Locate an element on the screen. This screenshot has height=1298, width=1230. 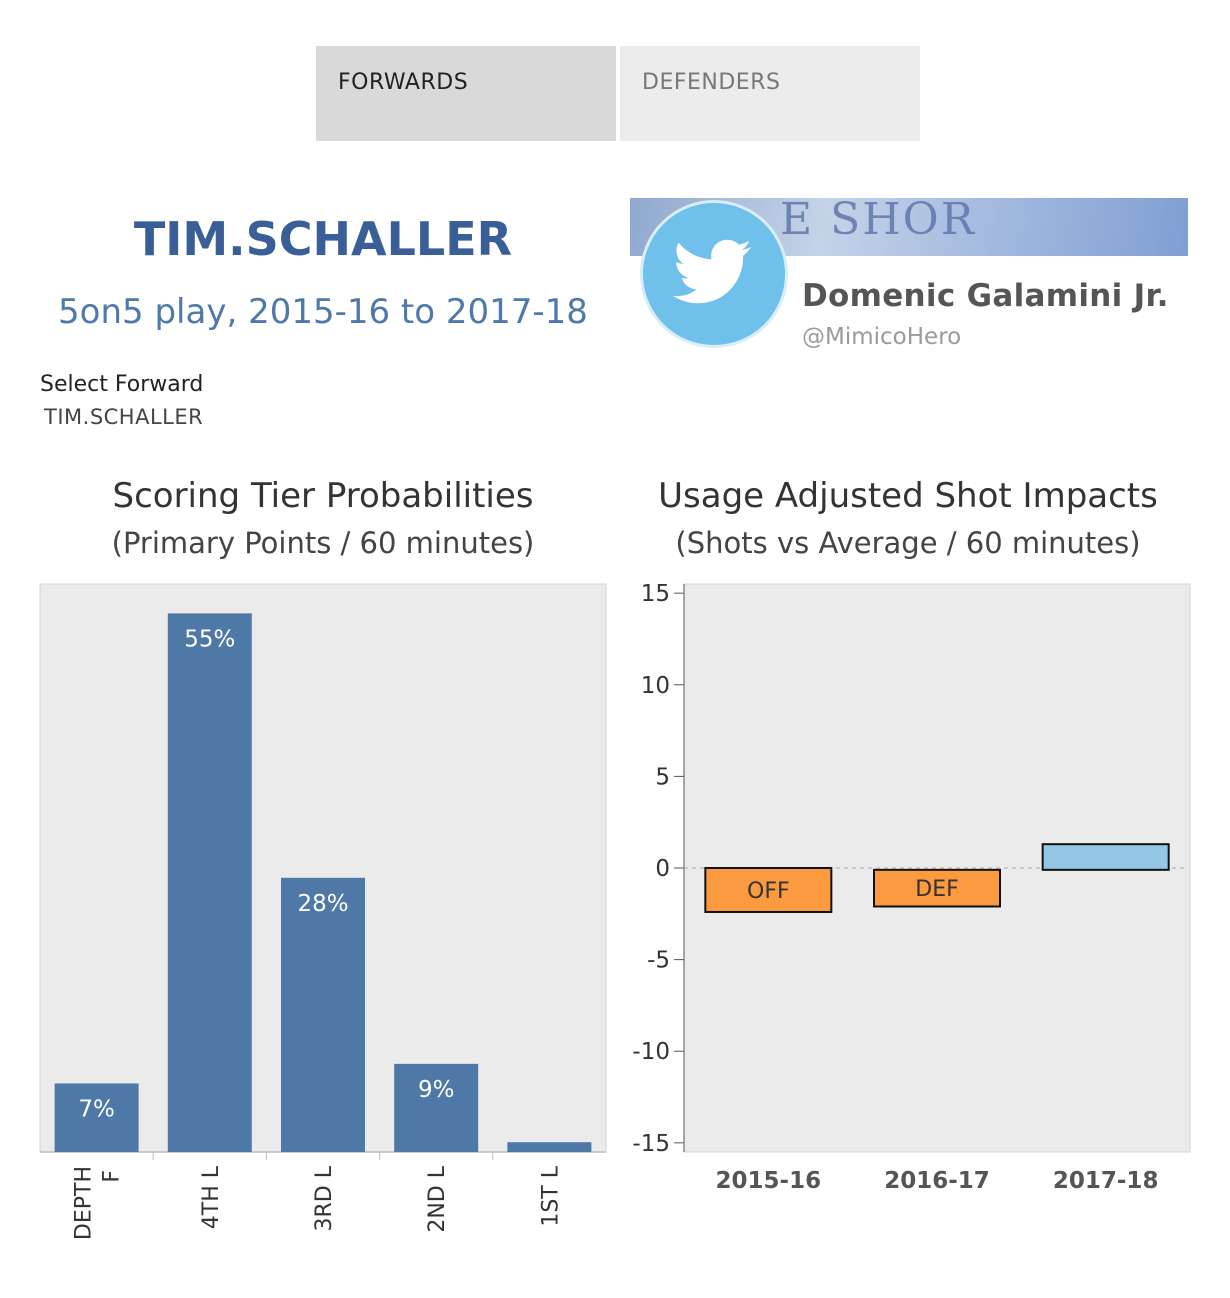
x-tick-label-group: 4TH L is located at coordinates (211, 1197).